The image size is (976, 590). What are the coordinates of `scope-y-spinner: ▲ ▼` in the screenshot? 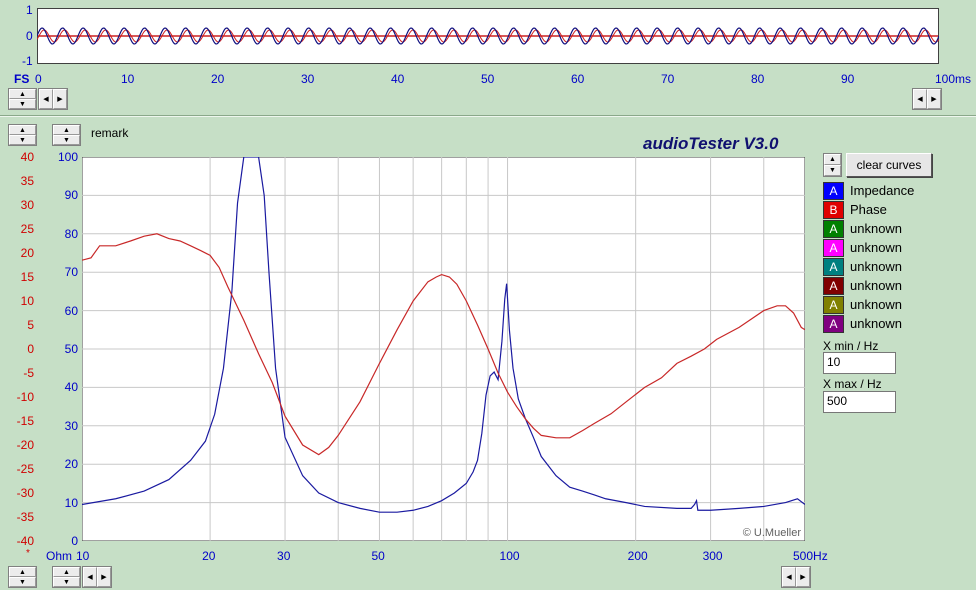 It's located at (22, 99).